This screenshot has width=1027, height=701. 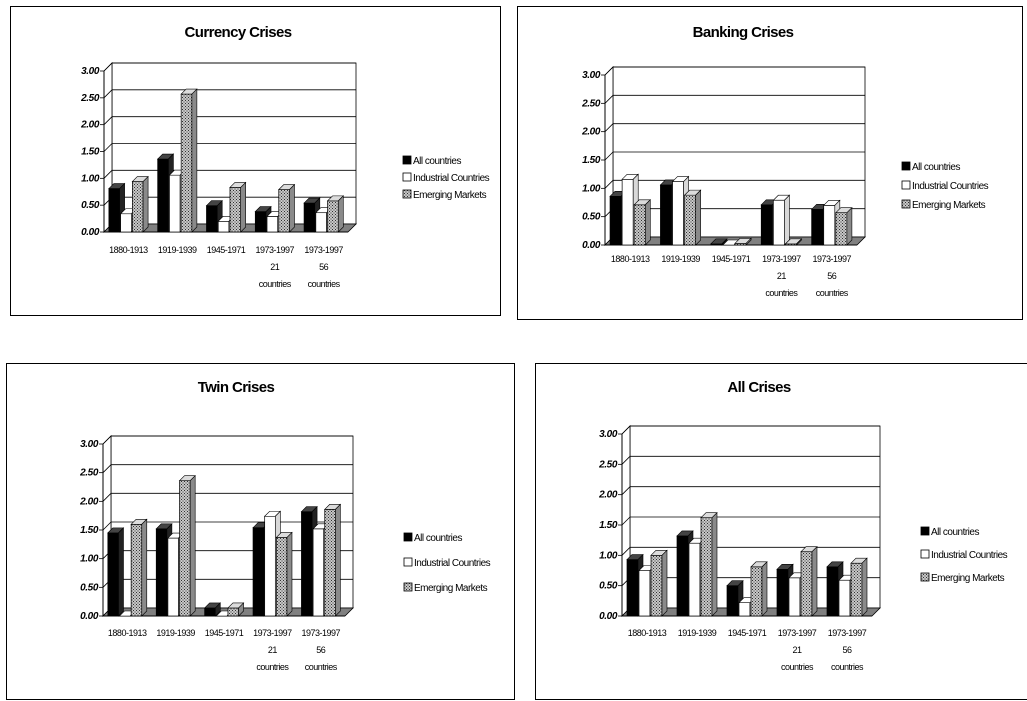 I want to click on x-tick-label: 1945-1971, so click(x=747, y=633).